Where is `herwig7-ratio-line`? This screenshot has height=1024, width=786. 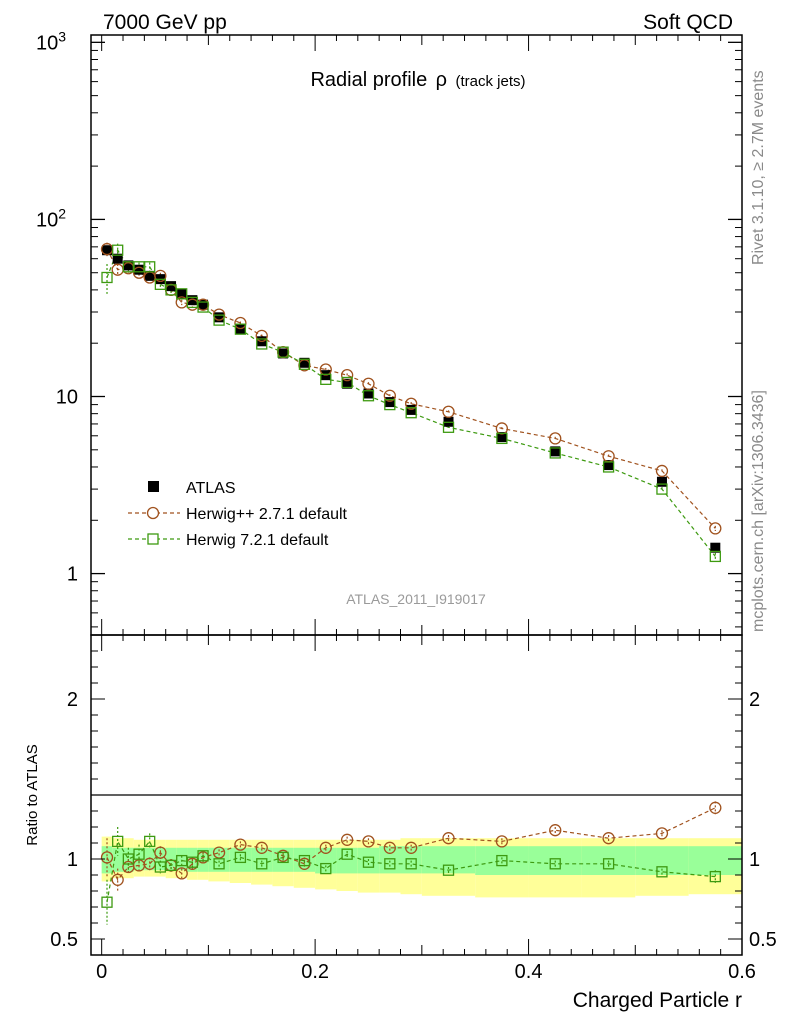
herwig7-ratio-line is located at coordinates (411, 871).